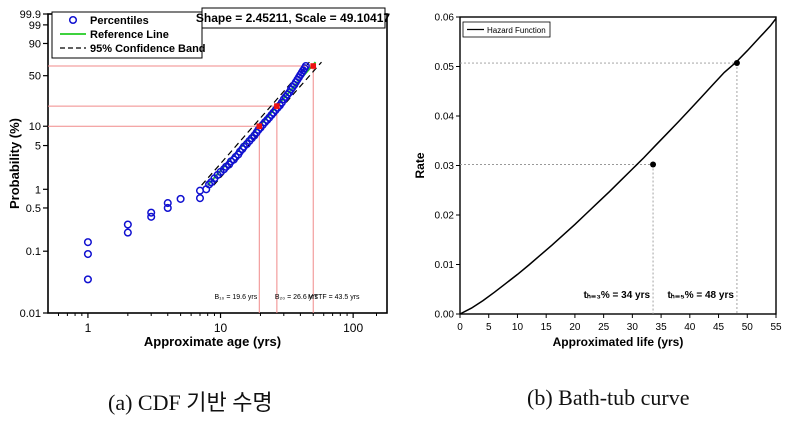  I want to click on cdf-mttf-label: MTTF = 43.5 yrs, so click(334, 297).